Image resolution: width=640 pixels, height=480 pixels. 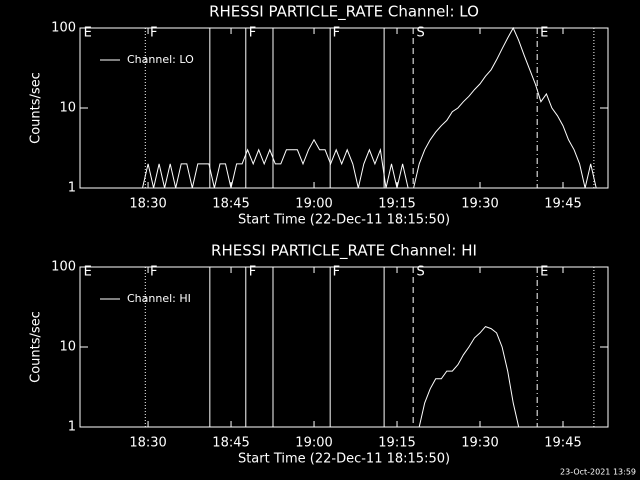 I want to click on footer: 23-Oct-2021 13:59, so click(x=598, y=472).